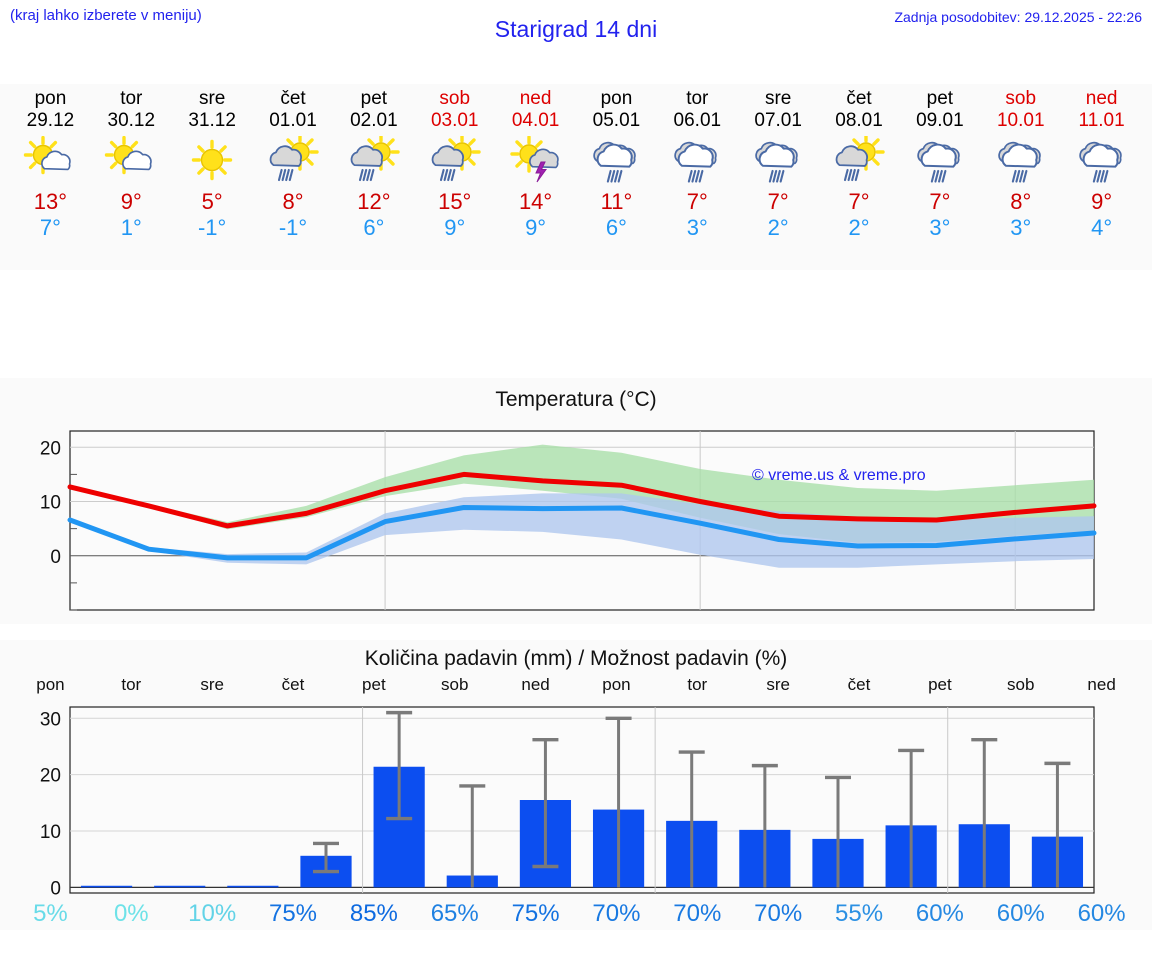  I want to click on day-card: pon 05.01 11° 6°, so click(616, 177).